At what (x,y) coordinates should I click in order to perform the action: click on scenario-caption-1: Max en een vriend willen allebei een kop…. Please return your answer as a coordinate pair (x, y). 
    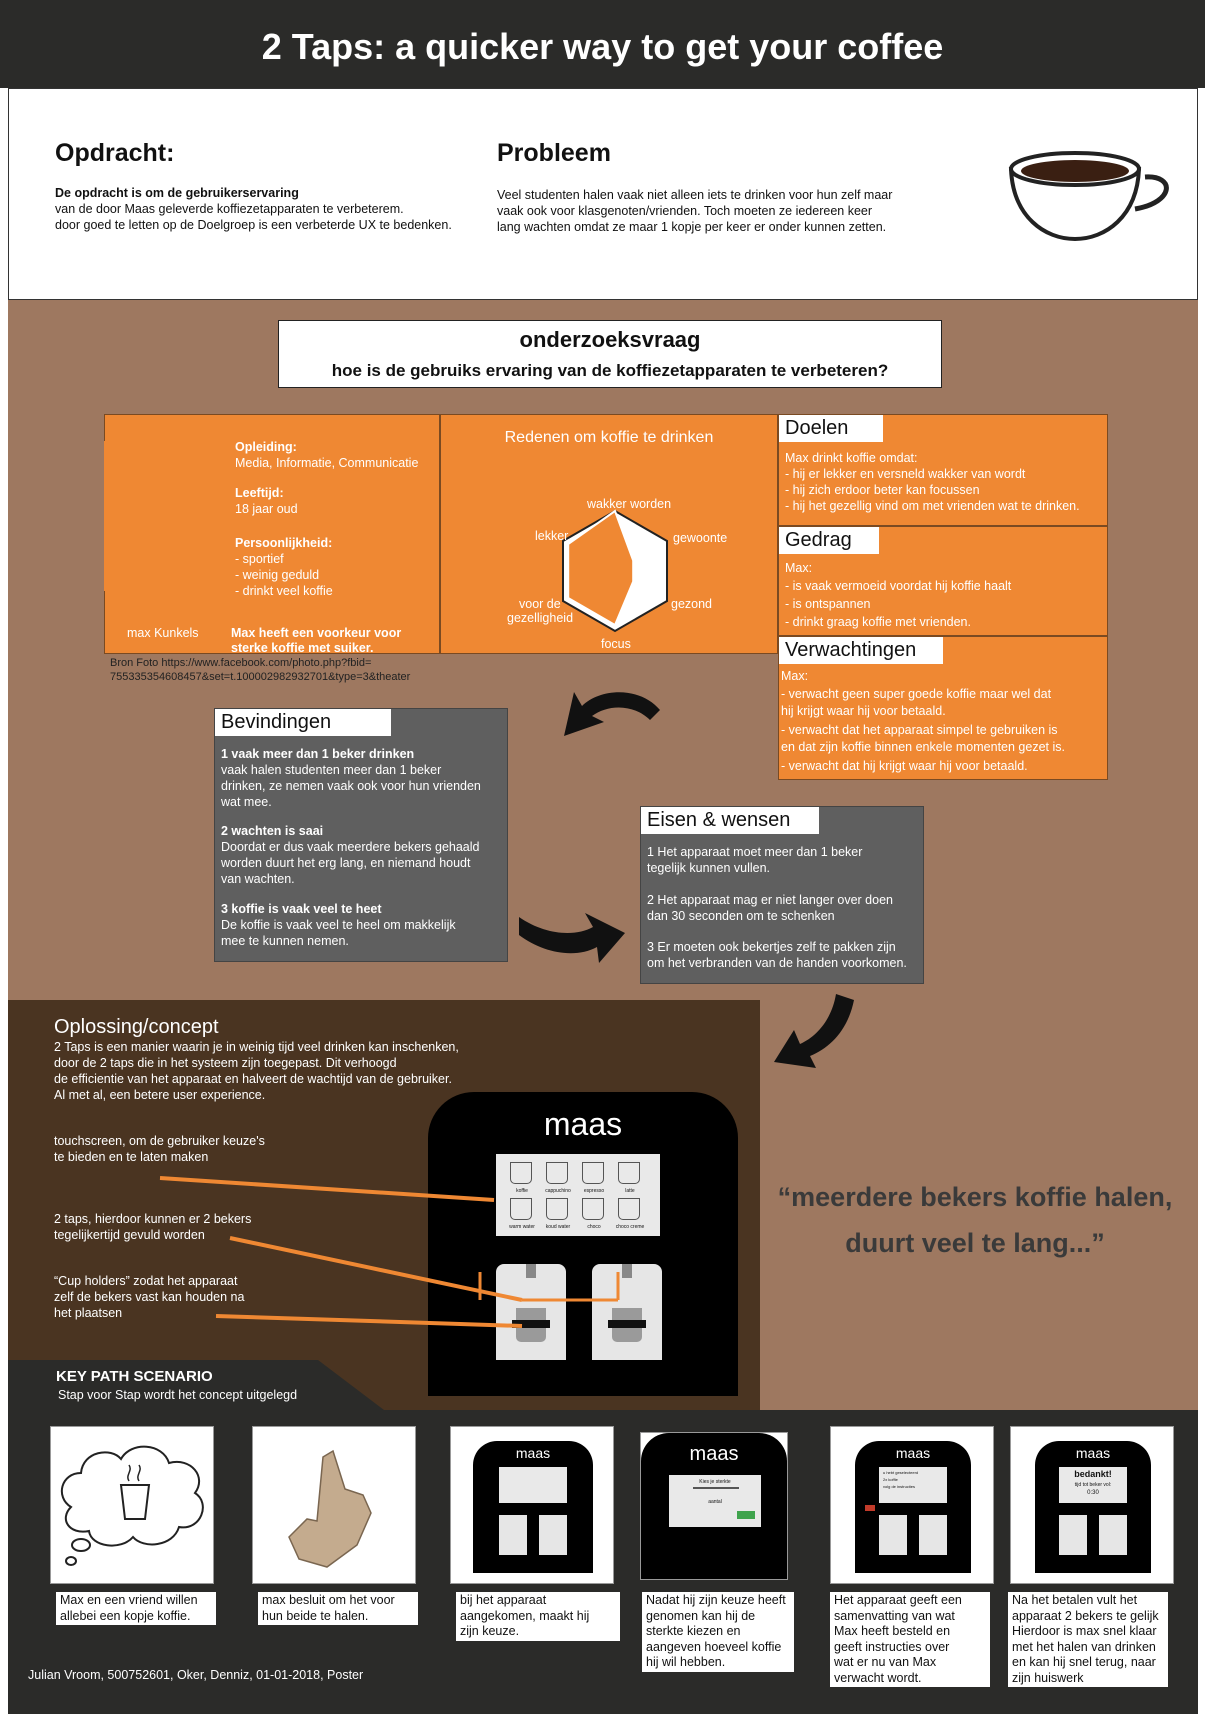
    Looking at the image, I should click on (136, 1608).